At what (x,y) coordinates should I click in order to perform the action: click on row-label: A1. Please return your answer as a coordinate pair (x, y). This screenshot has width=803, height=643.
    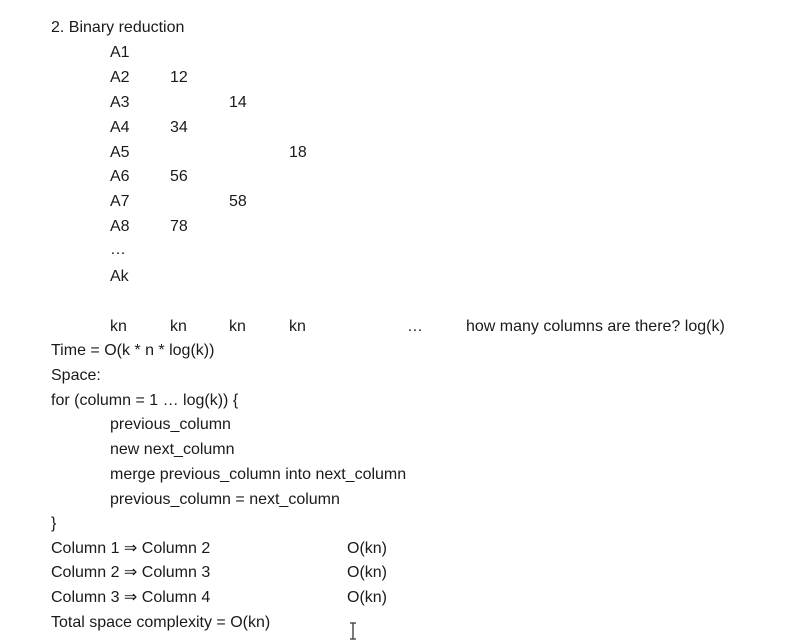
    Looking at the image, I should click on (120, 52).